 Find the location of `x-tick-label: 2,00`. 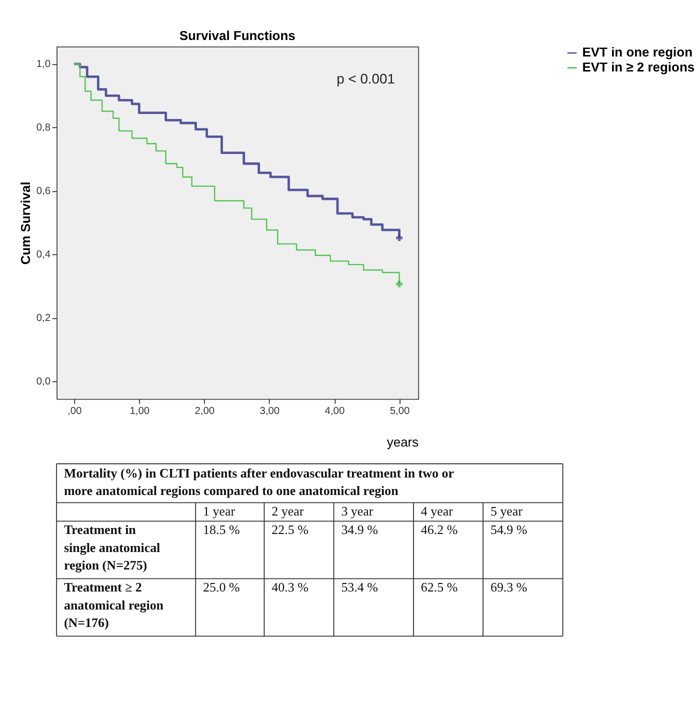

x-tick-label: 2,00 is located at coordinates (204, 412).